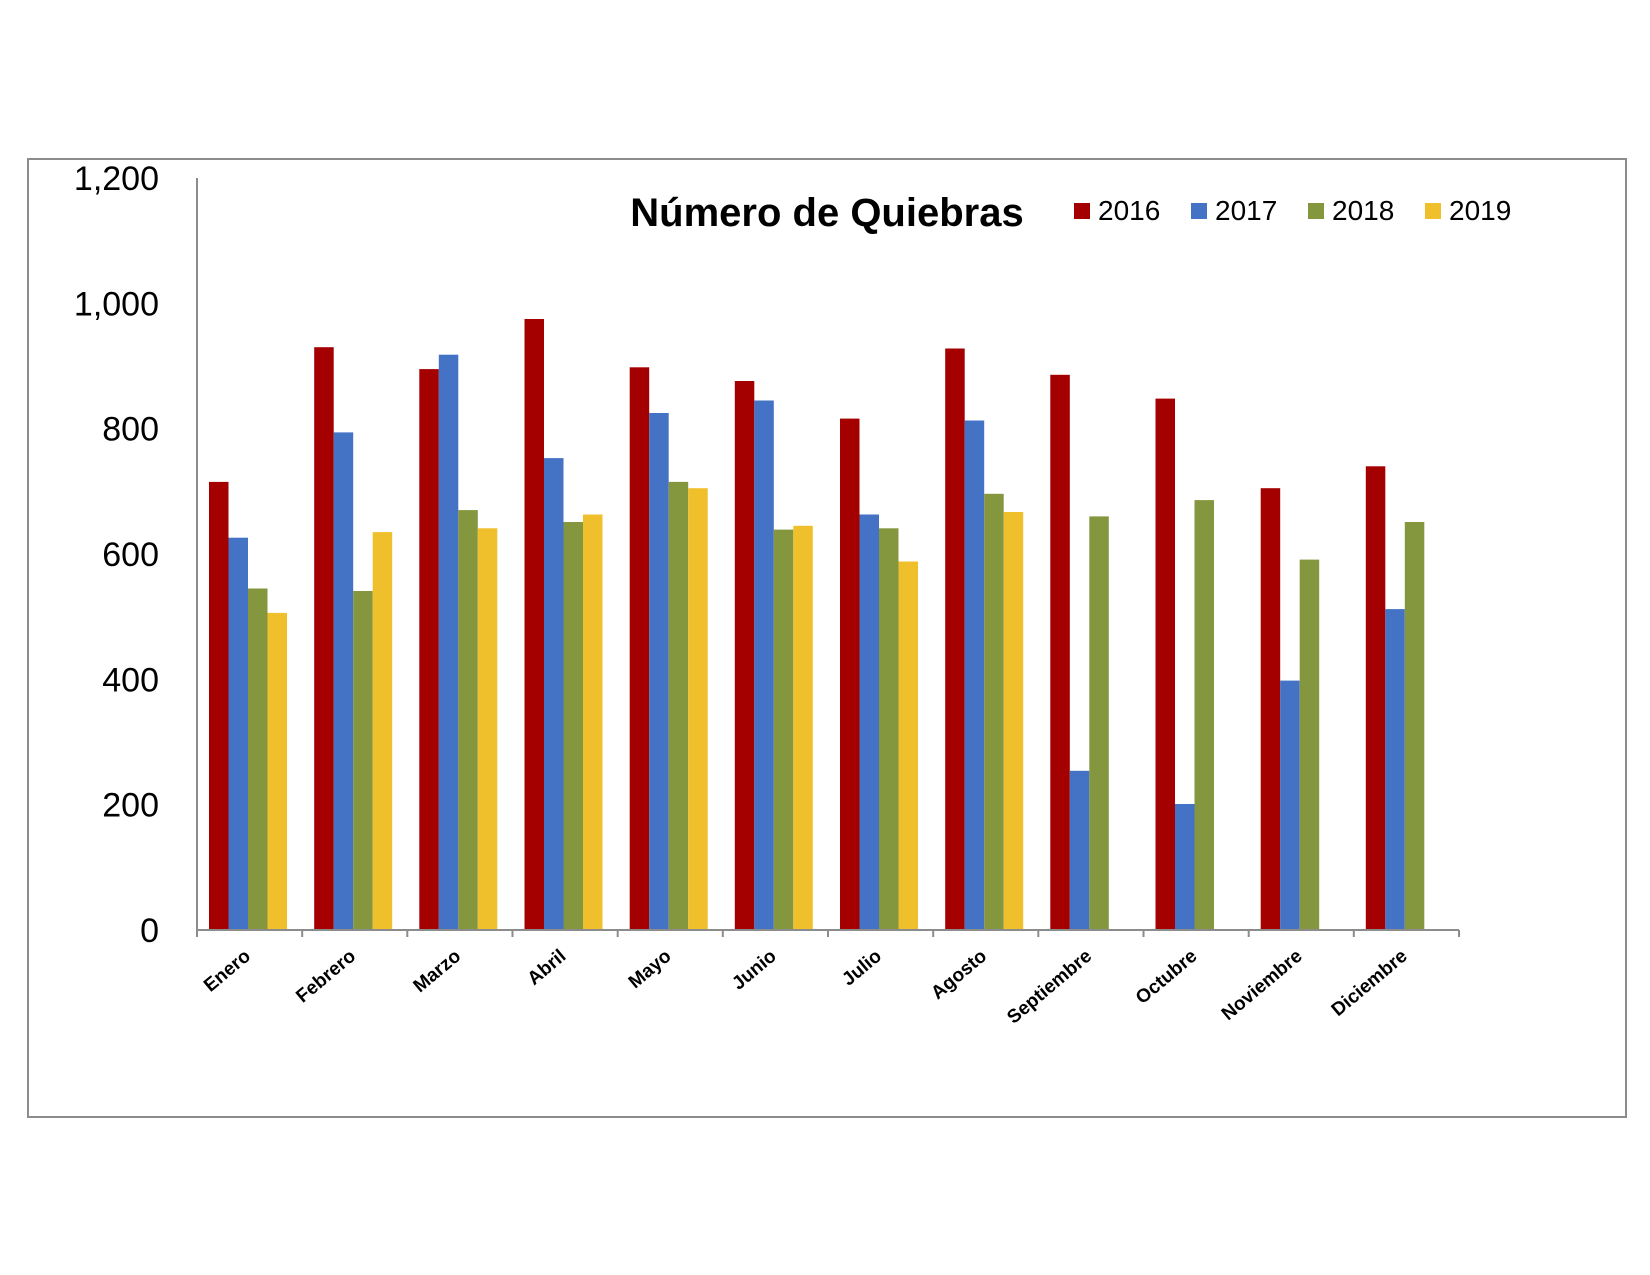  I want to click on legend-label-2018: 2018, so click(1363, 210).